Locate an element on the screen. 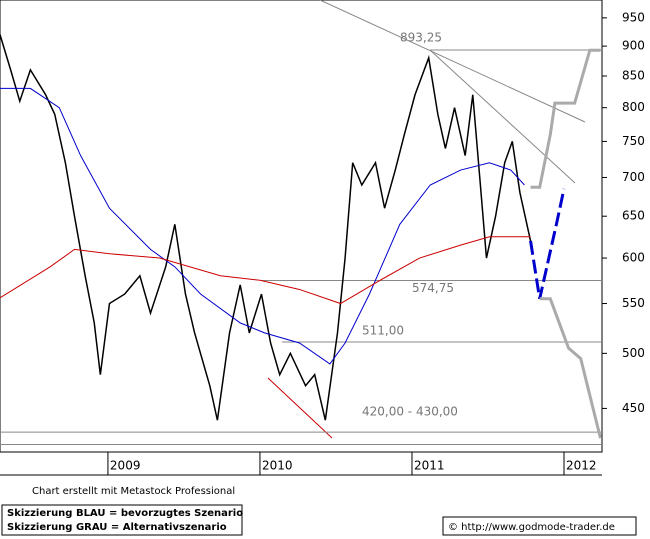 This screenshot has height=539, width=650. y-tick-label: 550 is located at coordinates (633, 303).